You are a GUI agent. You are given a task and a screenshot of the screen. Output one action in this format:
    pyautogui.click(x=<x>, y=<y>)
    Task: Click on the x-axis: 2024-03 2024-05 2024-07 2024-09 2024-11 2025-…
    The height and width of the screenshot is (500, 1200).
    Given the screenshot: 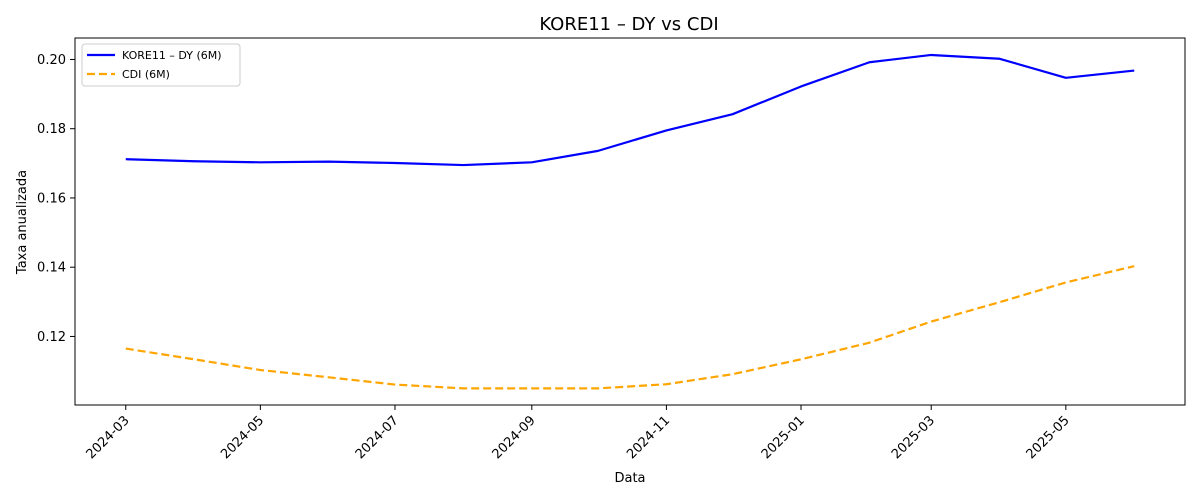 What is the action you would take?
    pyautogui.click(x=578, y=433)
    